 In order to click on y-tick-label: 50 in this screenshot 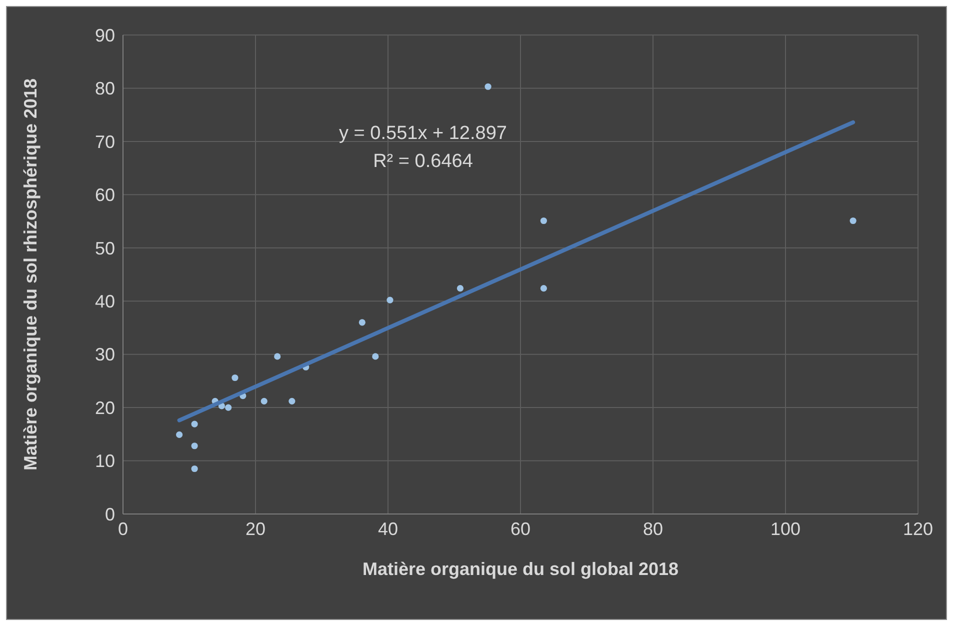, I will do `click(104, 248)`.